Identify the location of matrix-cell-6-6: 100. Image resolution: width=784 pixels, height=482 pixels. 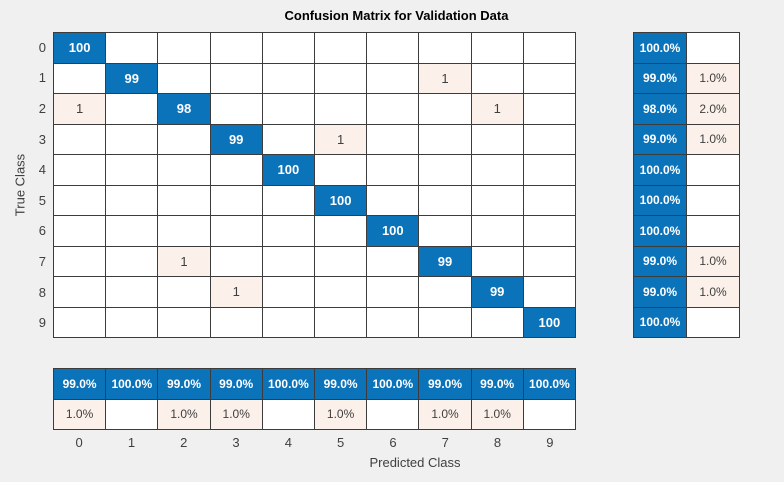
(393, 231).